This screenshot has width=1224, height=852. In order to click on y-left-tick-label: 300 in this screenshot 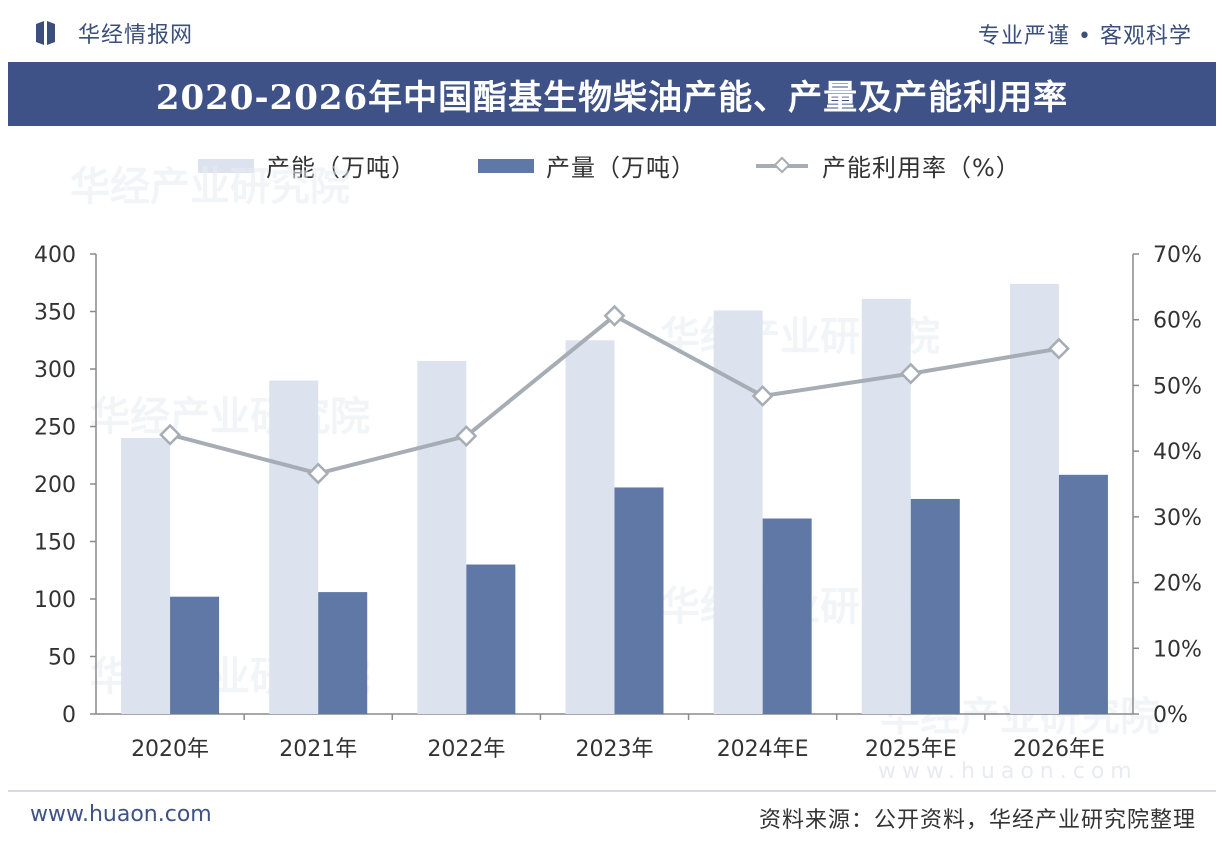, I will do `click(55, 370)`.